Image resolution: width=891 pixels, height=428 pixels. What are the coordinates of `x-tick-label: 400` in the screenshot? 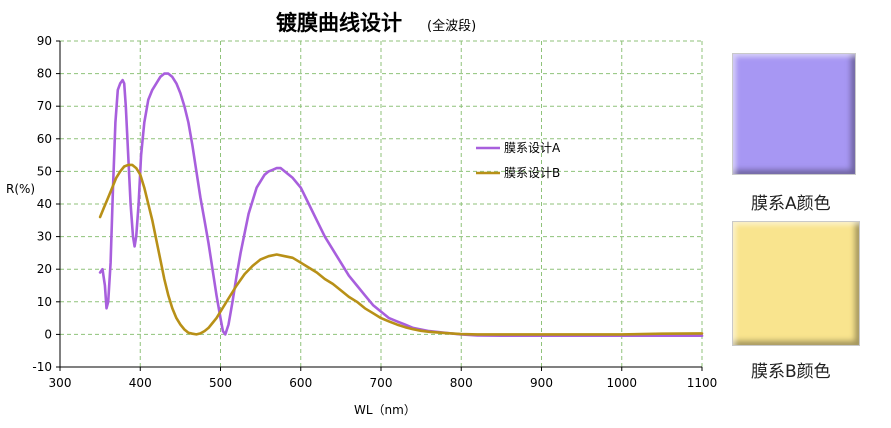 It's located at (140, 383).